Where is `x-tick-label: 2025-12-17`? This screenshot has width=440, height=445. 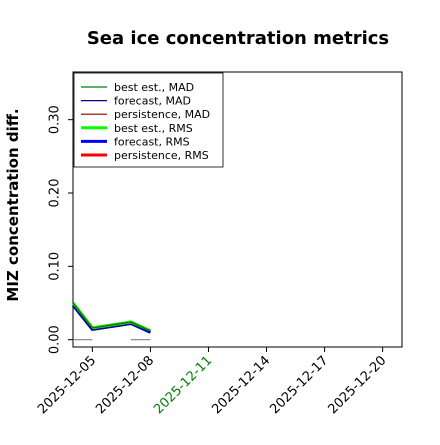 x-tick-label: 2025-12-17 is located at coordinates (299, 385).